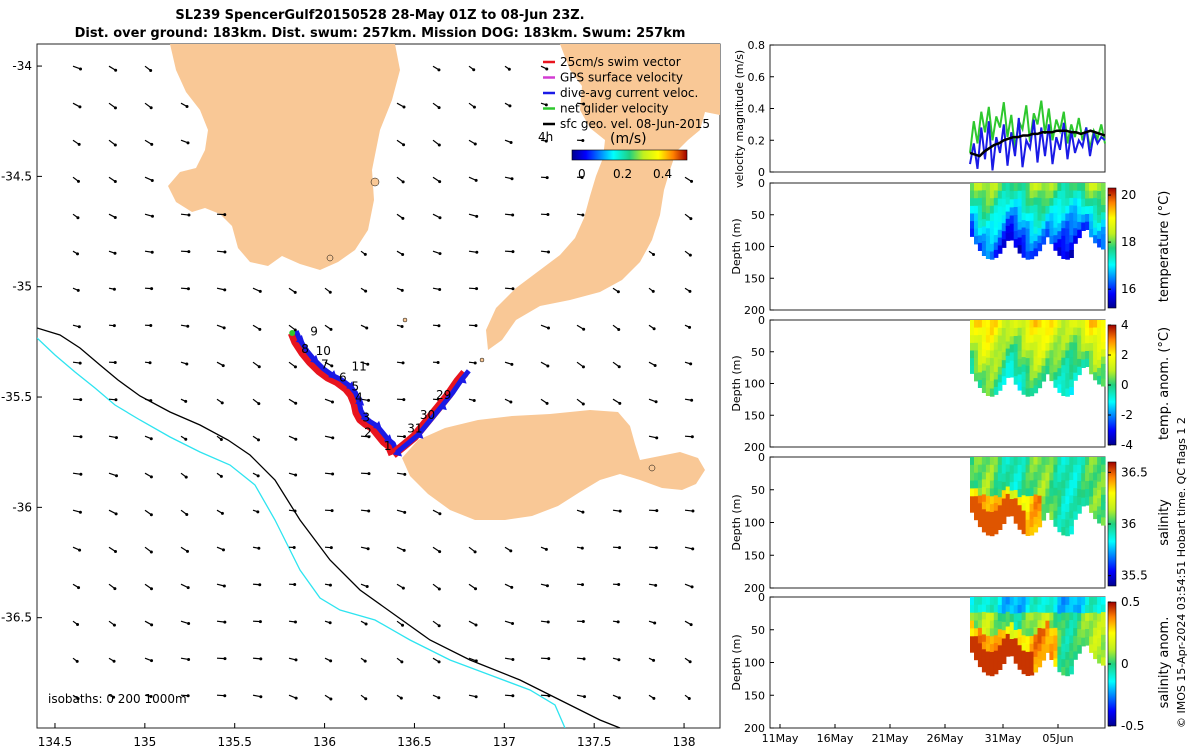  What do you see at coordinates (1134, 472) in the screenshot?
I see `colorbar-tick-label: 36.5` at bounding box center [1134, 472].